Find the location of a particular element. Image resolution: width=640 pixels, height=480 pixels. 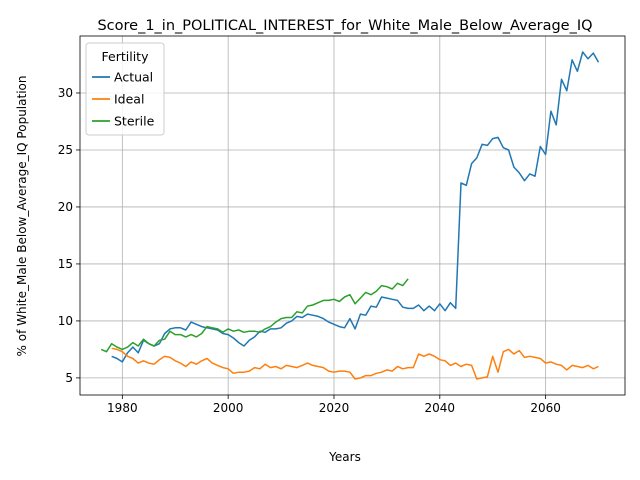

x-tick-label: 2000 is located at coordinates (228, 408).